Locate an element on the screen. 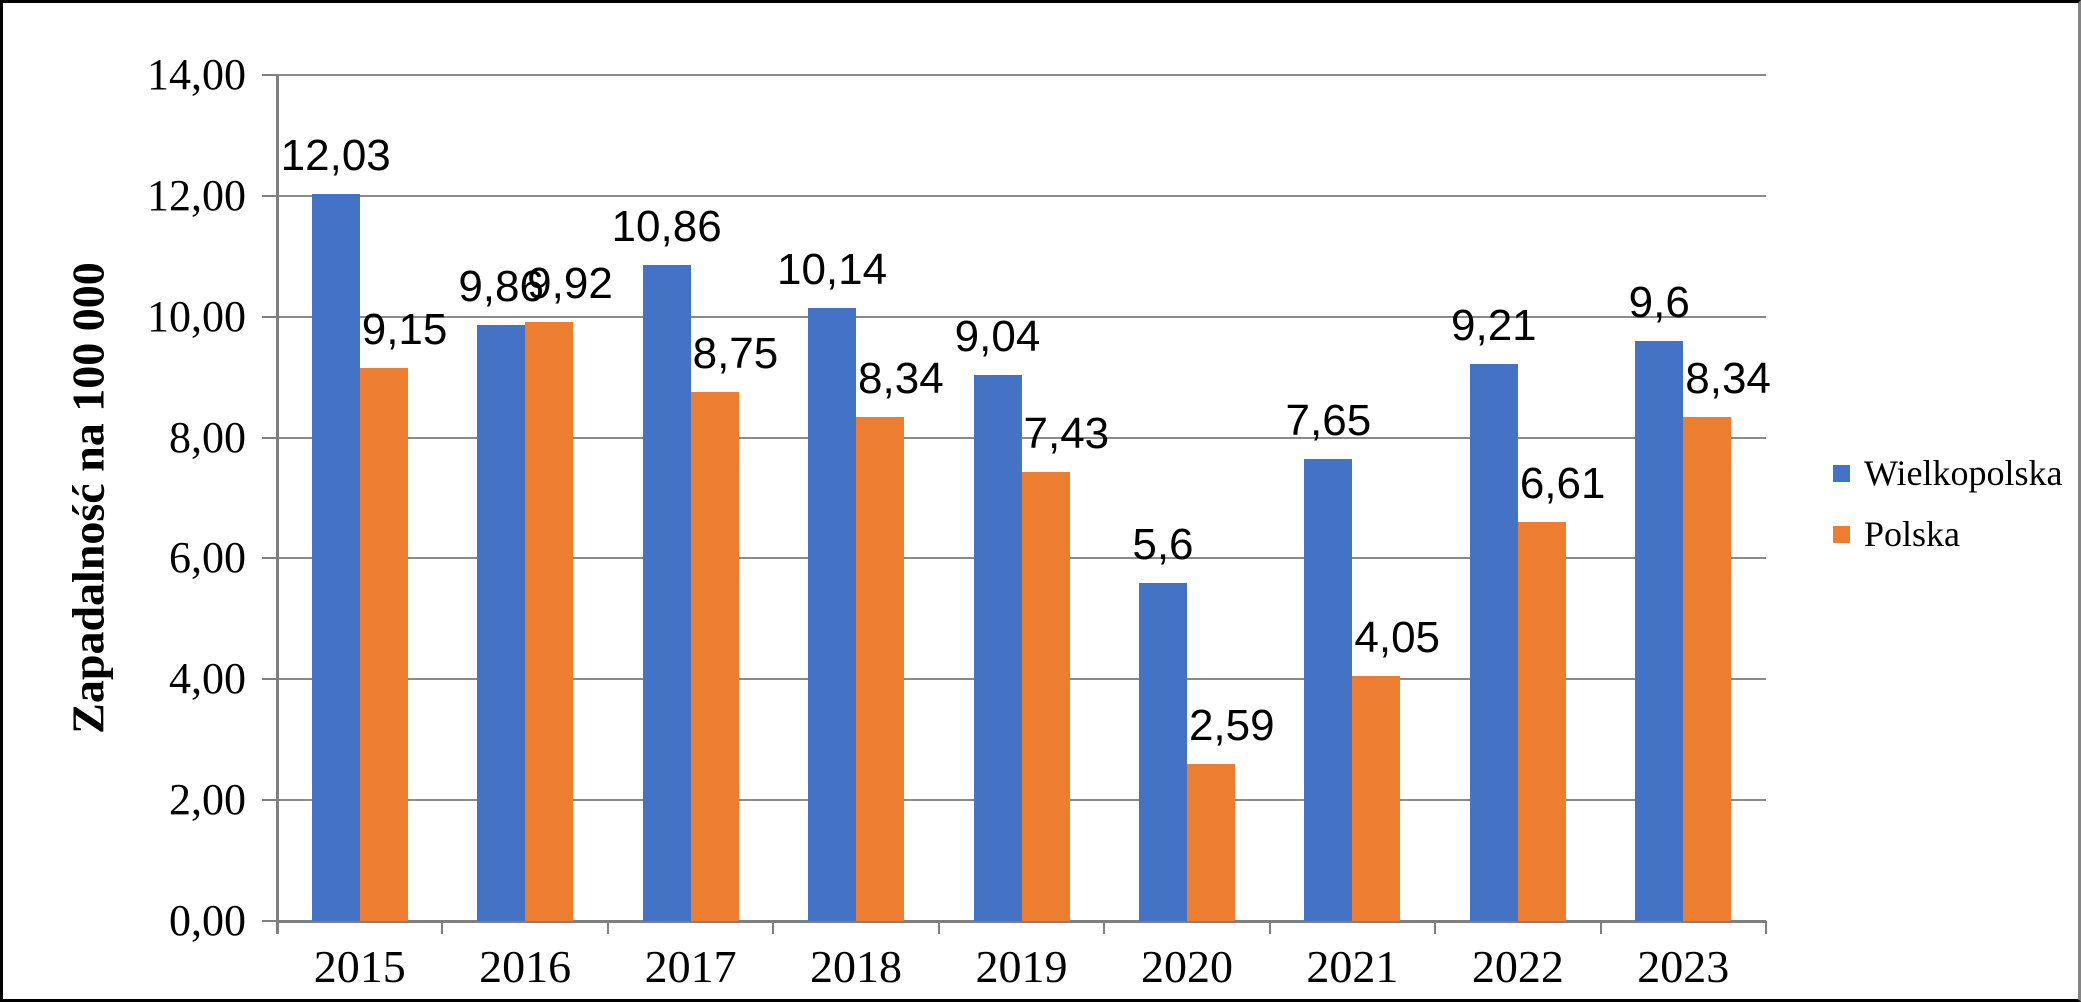  y-tick-label: 4,00 is located at coordinates (207, 679).